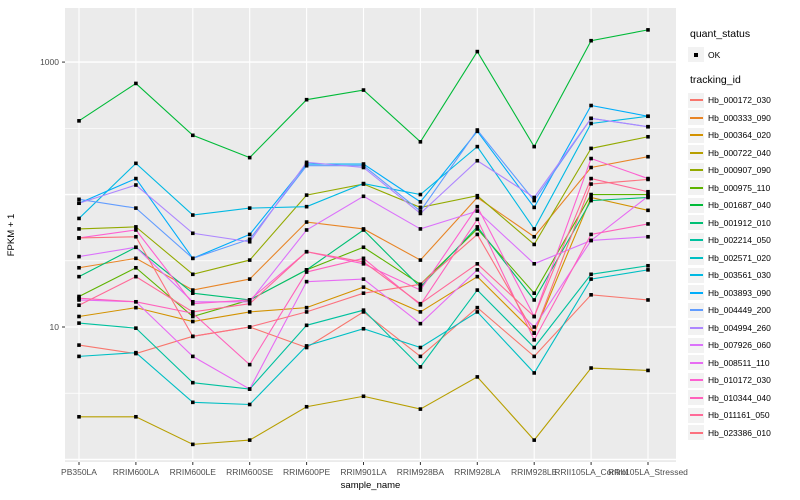 The width and height of the screenshot is (800, 500). What do you see at coordinates (739, 380) in the screenshot?
I see `legend-label-Hb_010172_030: Hb_010172_030` at bounding box center [739, 380].